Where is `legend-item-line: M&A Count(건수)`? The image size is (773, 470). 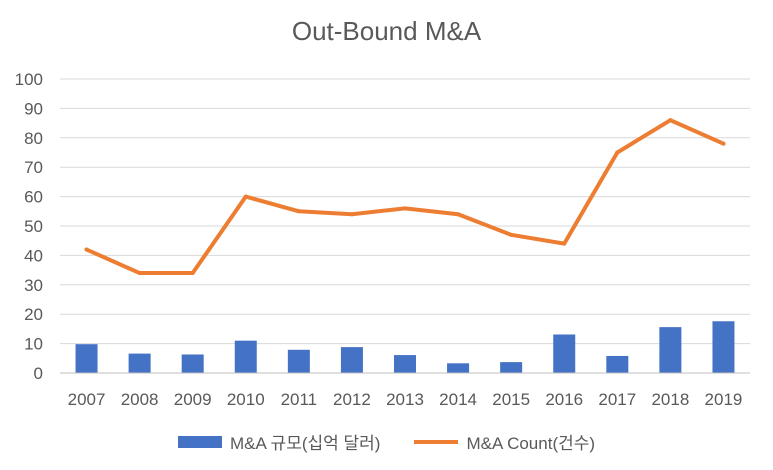
legend-item-line: M&A Count(건수) is located at coordinates (504, 441).